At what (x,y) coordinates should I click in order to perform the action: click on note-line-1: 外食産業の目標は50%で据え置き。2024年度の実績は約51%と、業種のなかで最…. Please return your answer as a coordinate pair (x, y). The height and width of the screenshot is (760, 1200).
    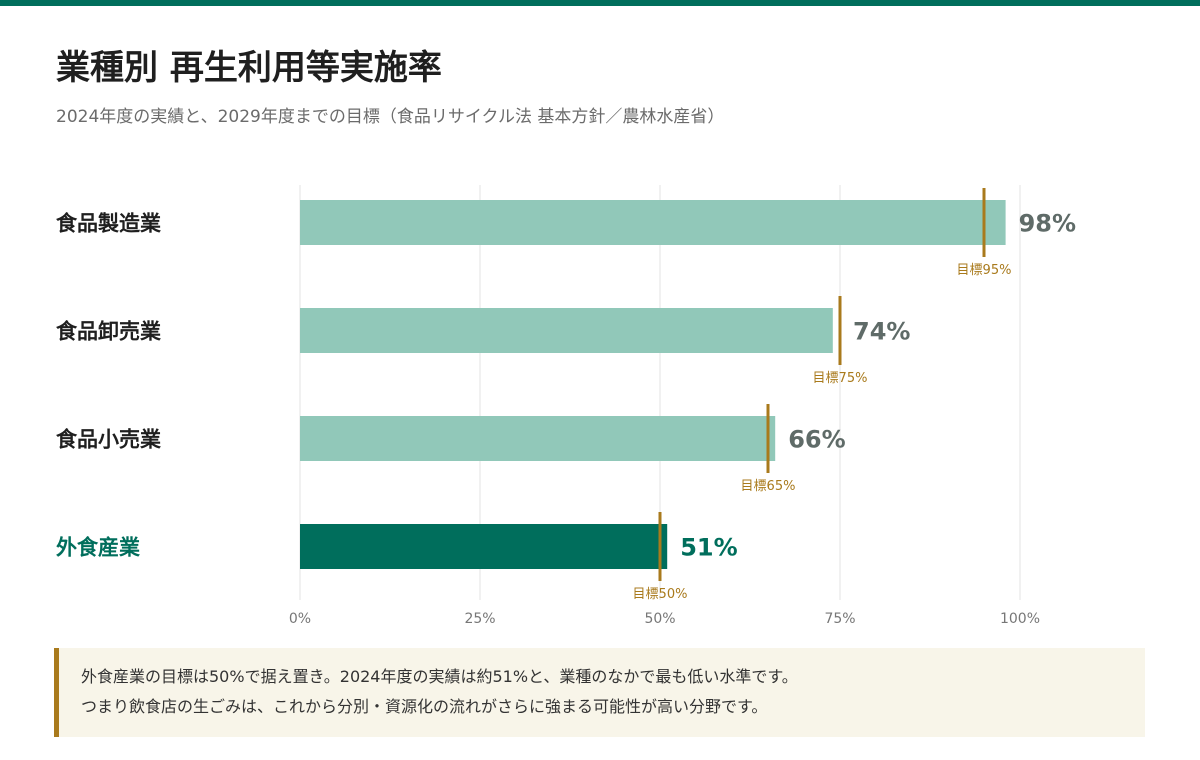
    Looking at the image, I should click on (439, 676).